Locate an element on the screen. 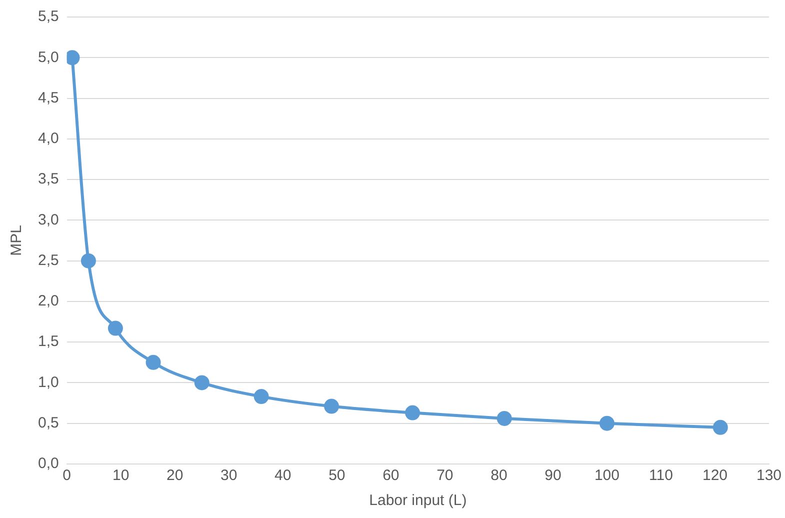  x-tick-label: 20 is located at coordinates (175, 475).